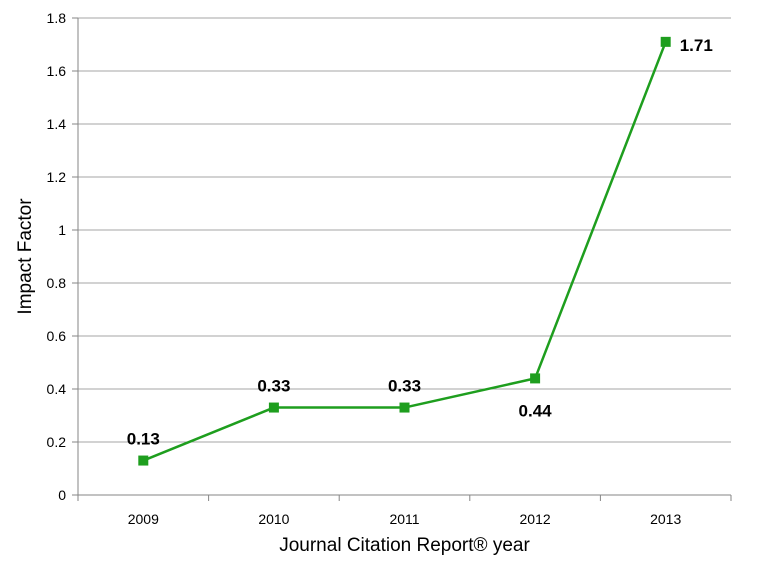 The width and height of the screenshot is (758, 562). I want to click on y-tick-label-8: 1.6, so click(57, 71).